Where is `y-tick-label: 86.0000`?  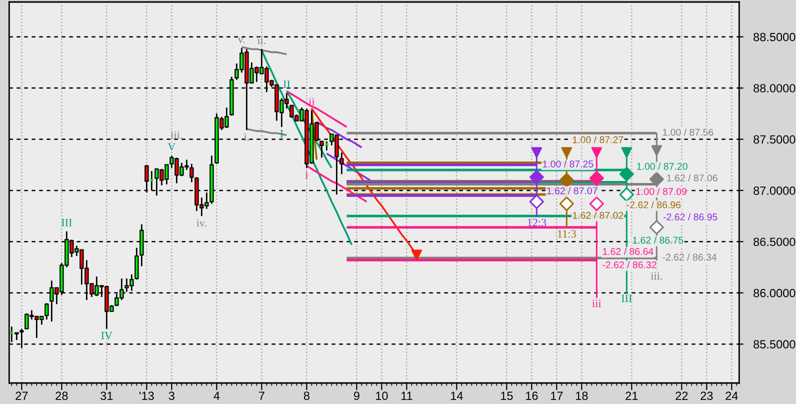
y-tick-label: 86.0000 is located at coordinates (775, 293).